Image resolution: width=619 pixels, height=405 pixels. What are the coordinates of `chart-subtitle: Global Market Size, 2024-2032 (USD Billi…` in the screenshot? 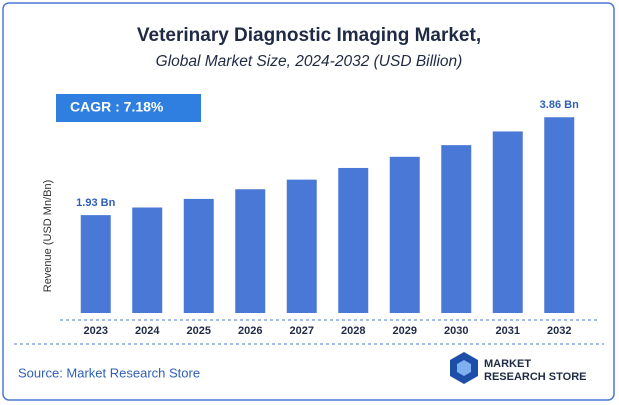 It's located at (309, 61).